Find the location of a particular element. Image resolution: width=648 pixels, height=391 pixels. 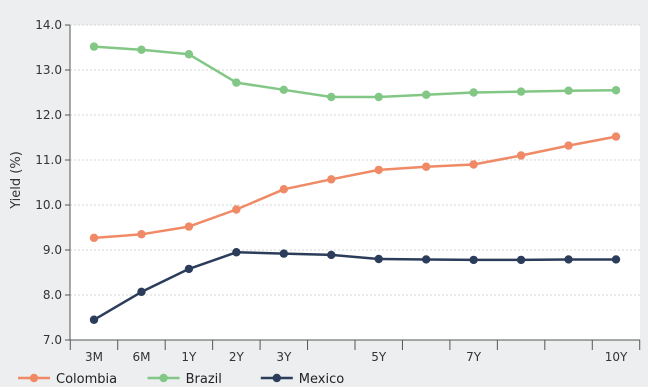

y-tick-label: 11.0 is located at coordinates (48, 160).